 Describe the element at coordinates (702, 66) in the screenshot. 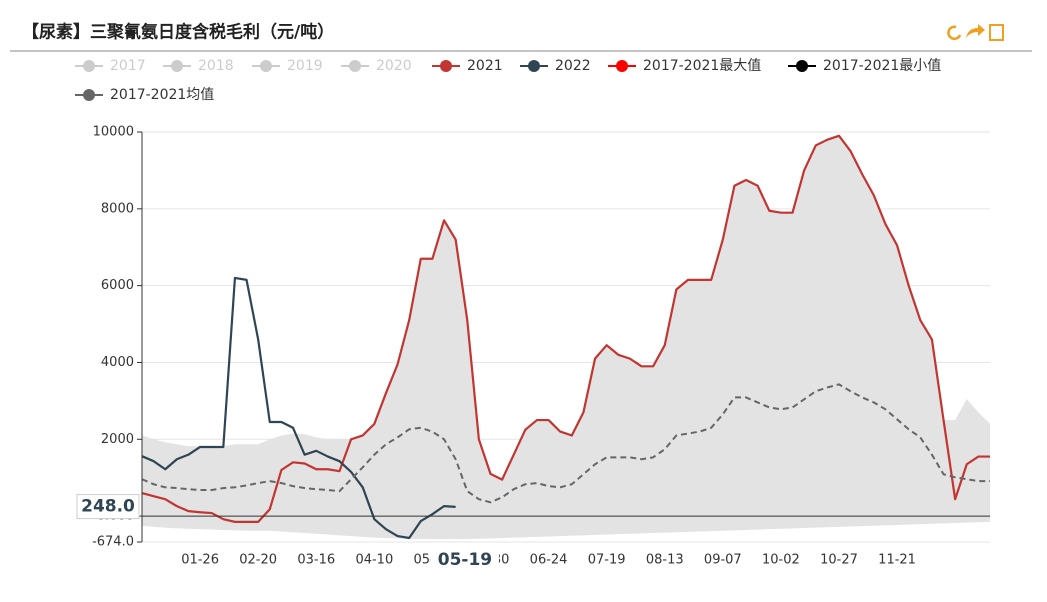

I see `legend-label: 2017-2021最大值` at that location.